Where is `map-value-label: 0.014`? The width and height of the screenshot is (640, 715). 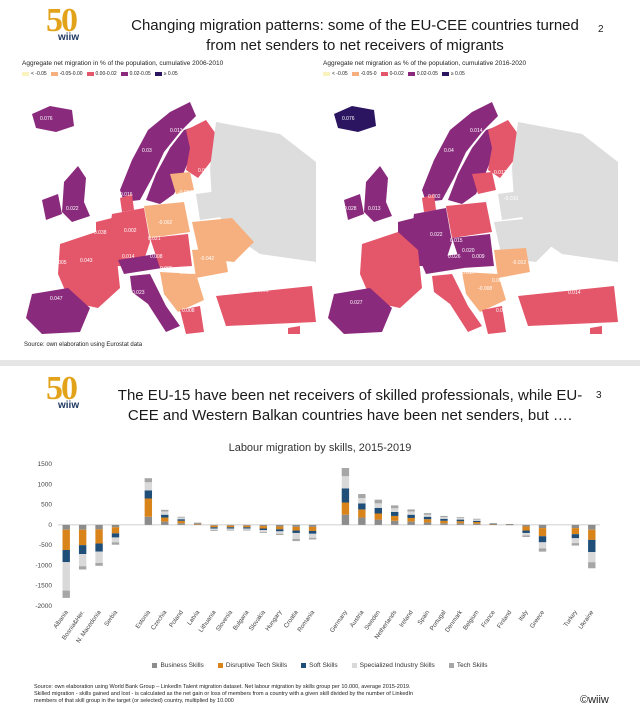 map-value-label: 0.014 is located at coordinates (128, 257).